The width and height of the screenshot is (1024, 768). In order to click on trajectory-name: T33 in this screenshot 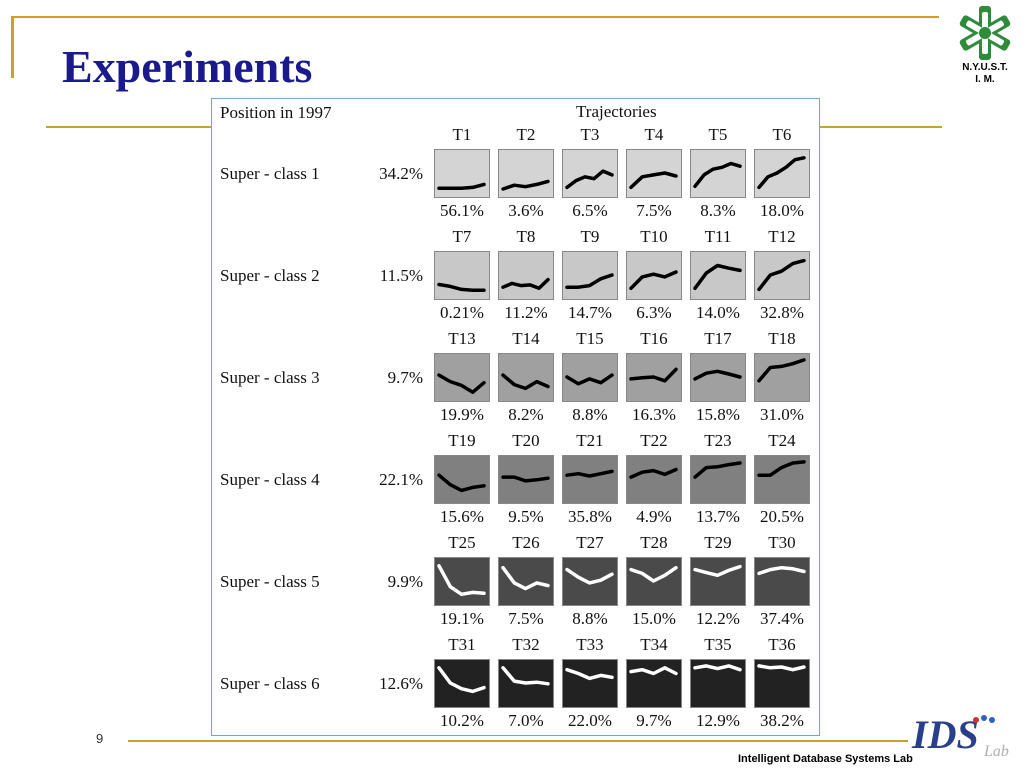, I will do `click(590, 644)`.